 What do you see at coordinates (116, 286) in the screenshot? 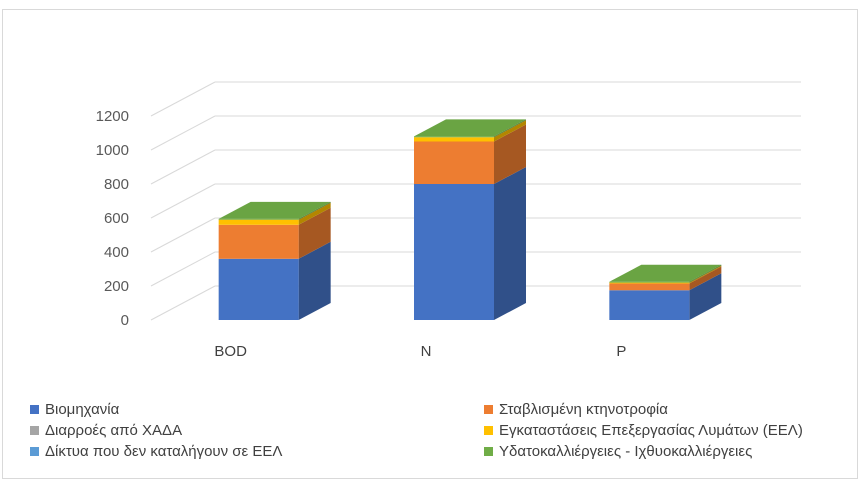
I see `y-tick-label: 200` at bounding box center [116, 286].